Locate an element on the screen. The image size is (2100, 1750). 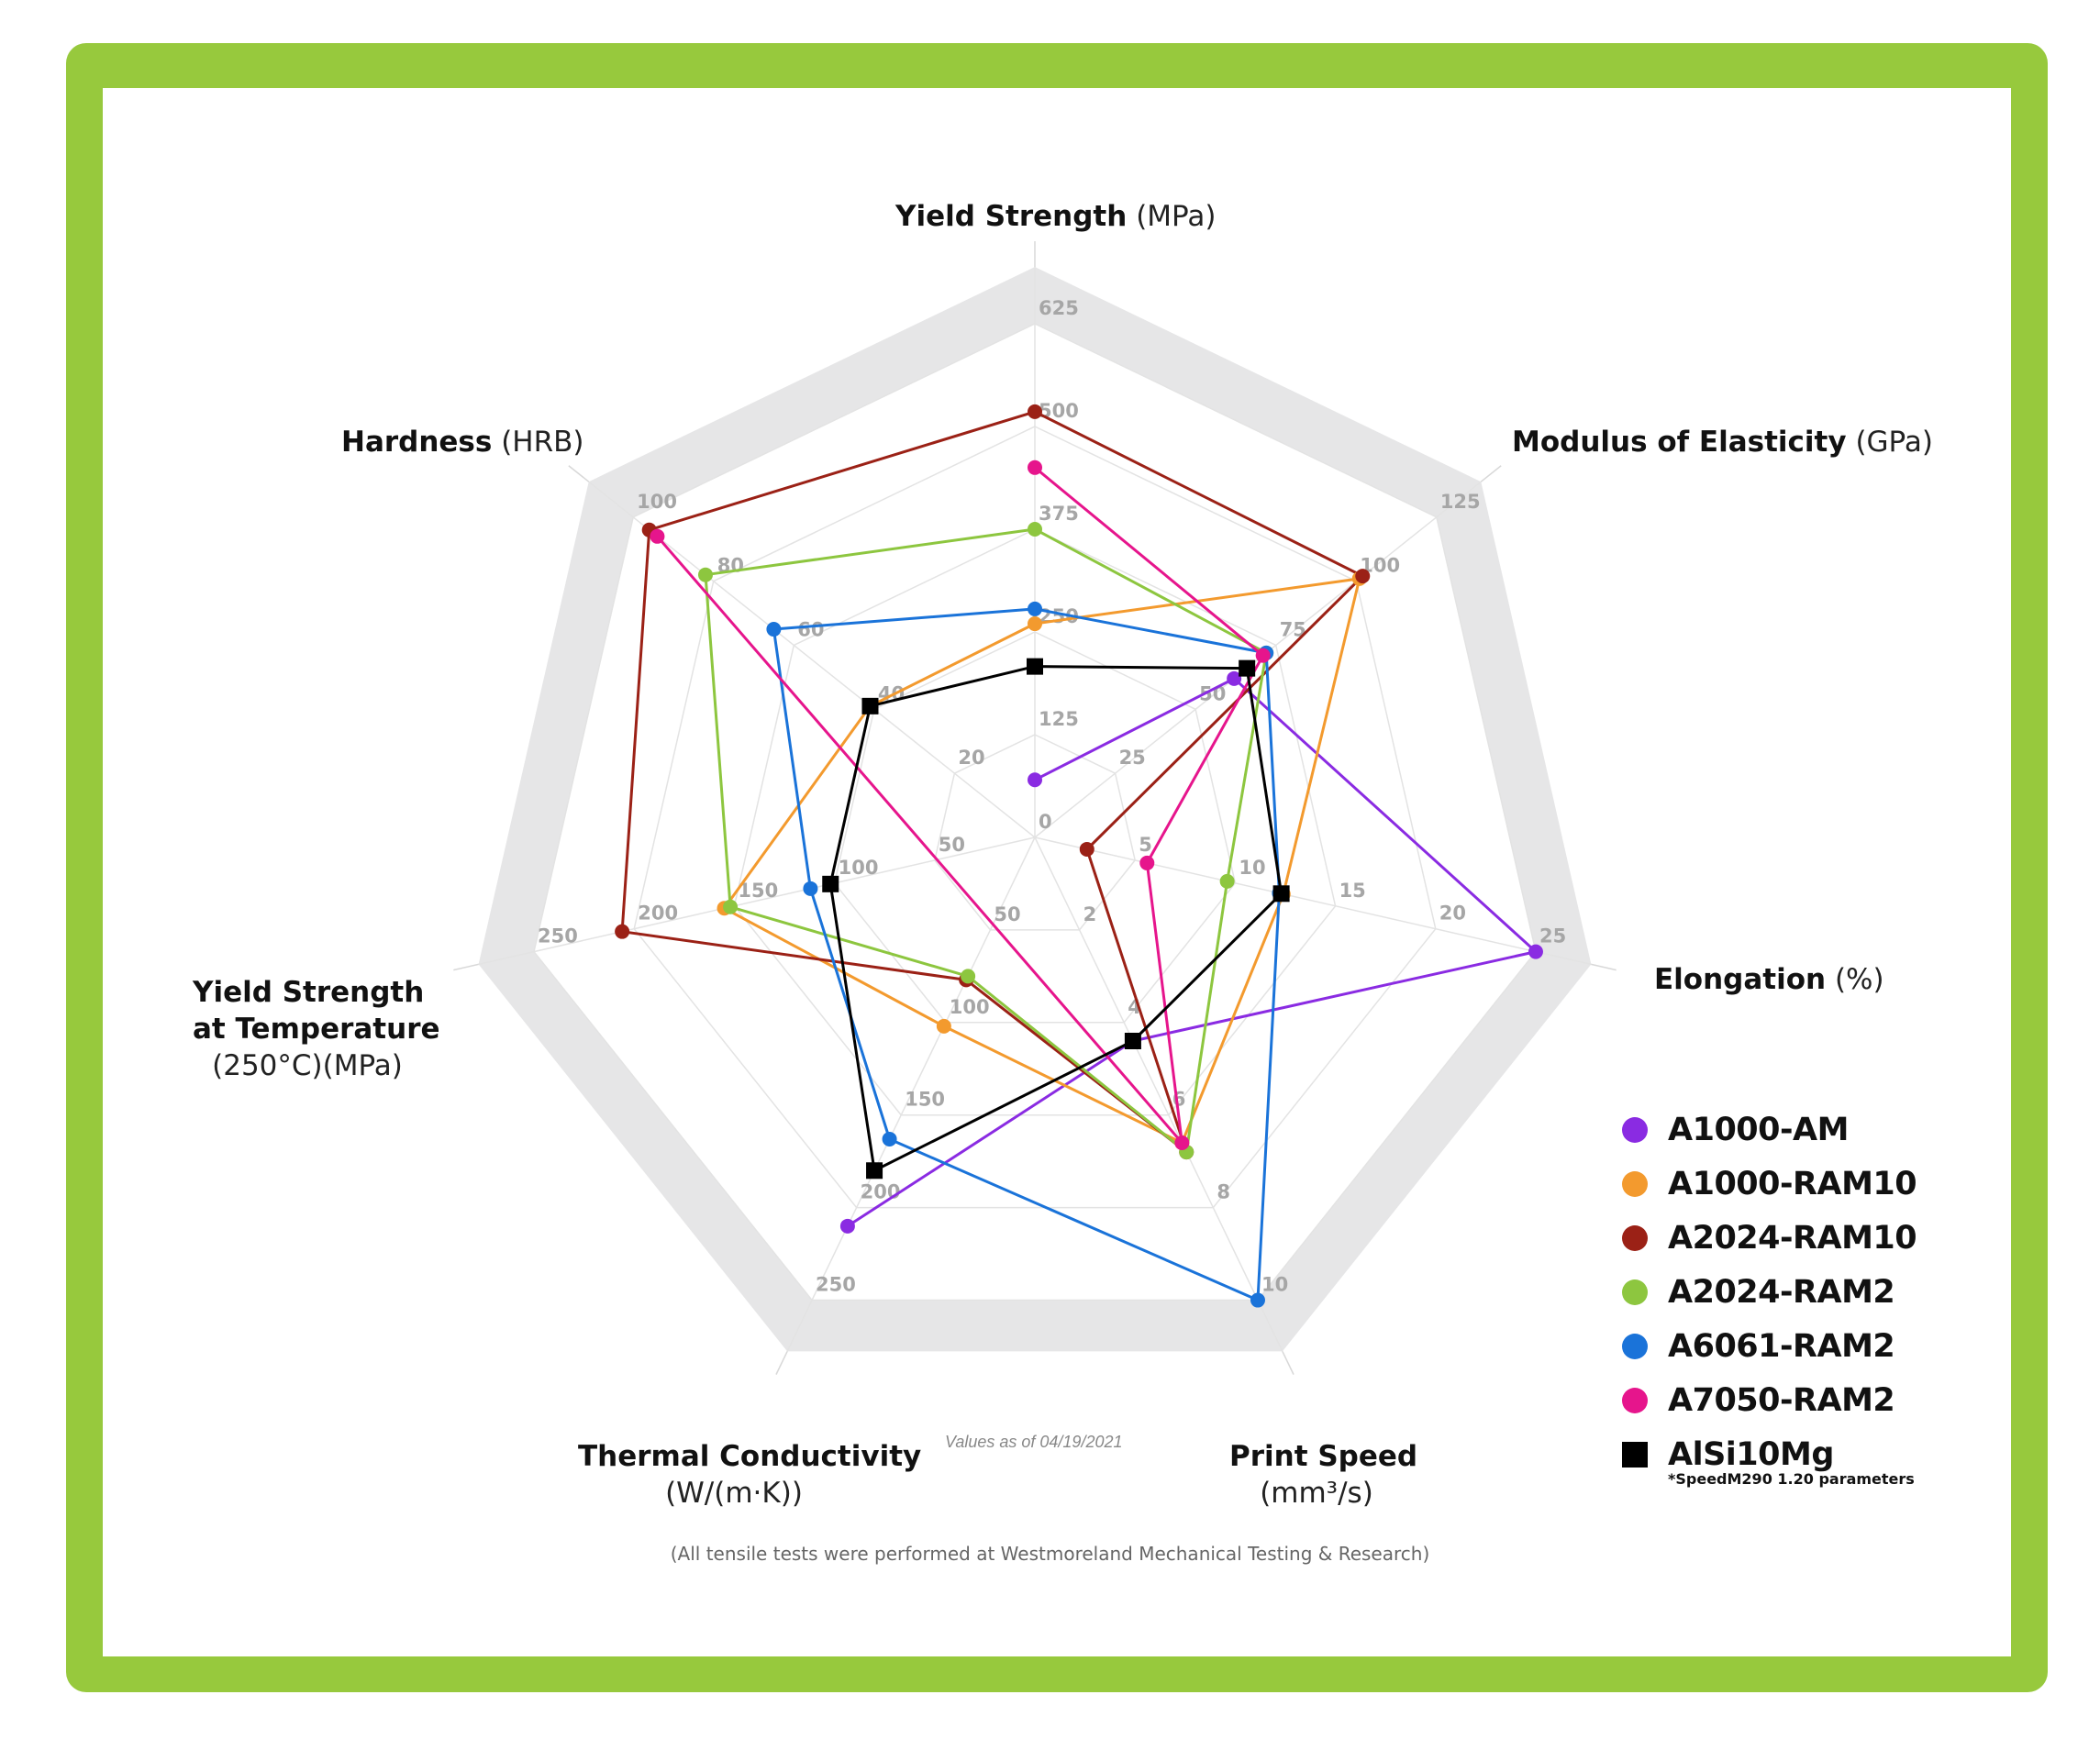
tick-label: 8 is located at coordinates (1223, 1192).